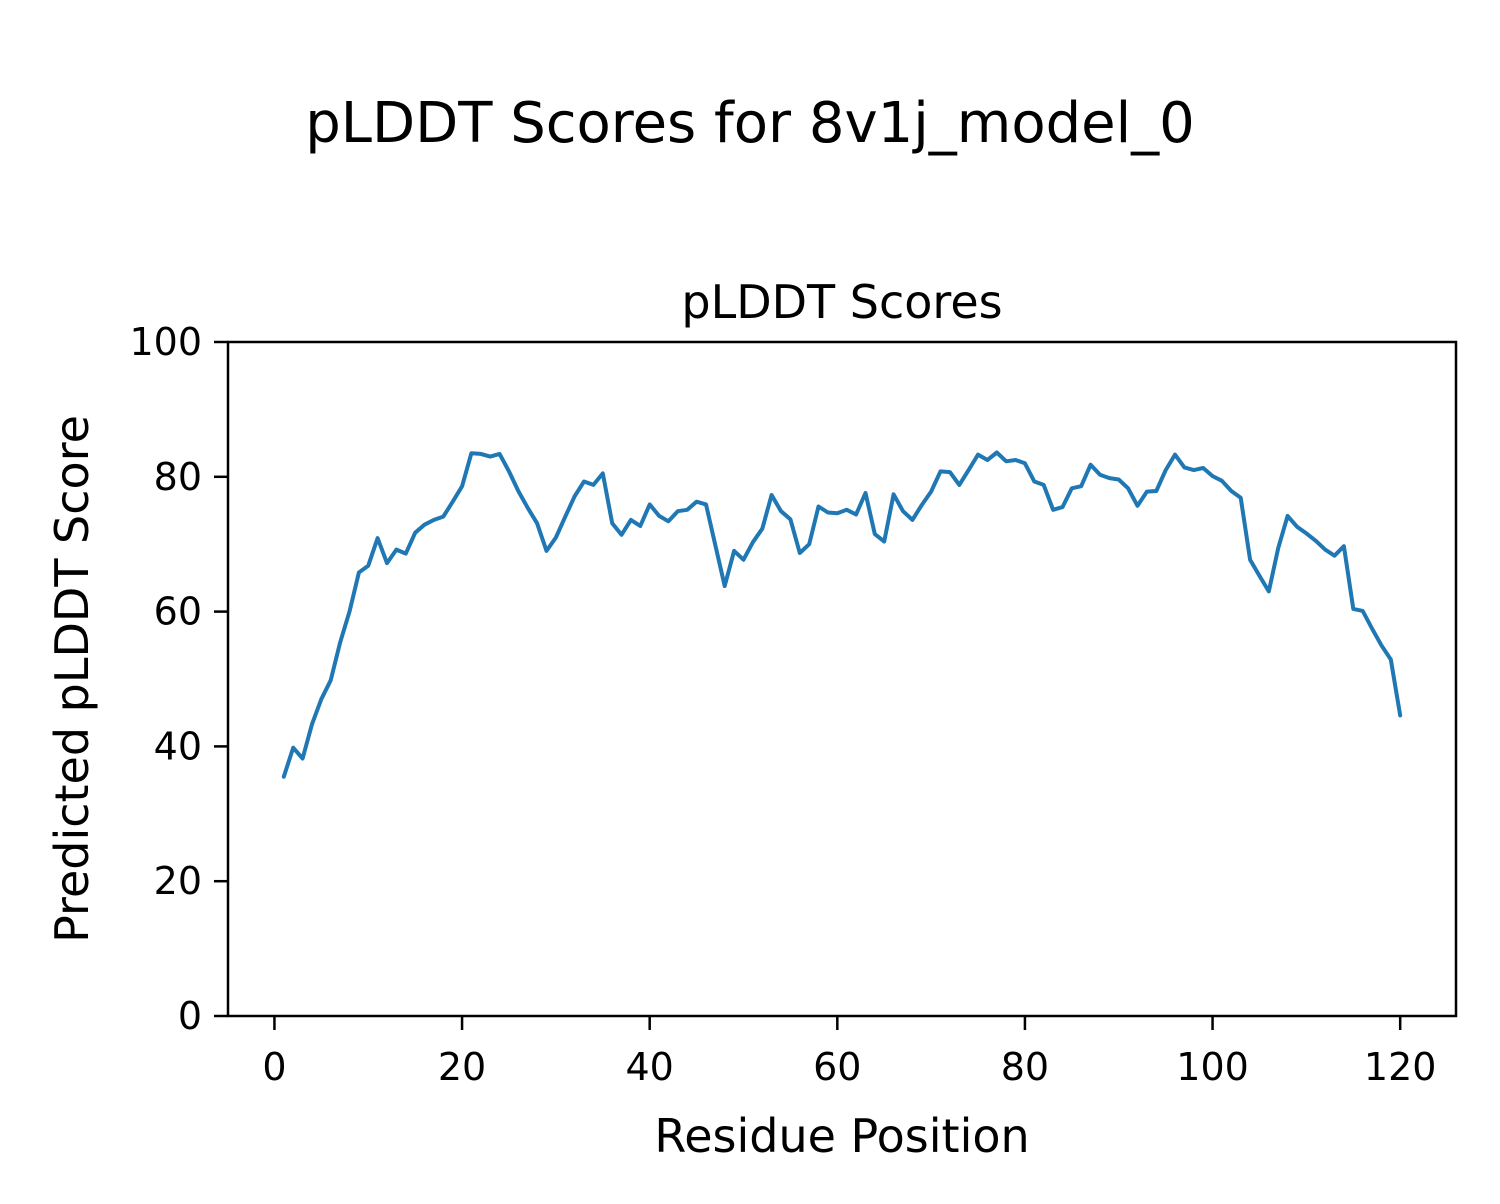 This screenshot has height=1204, width=1500. Describe the element at coordinates (178, 612) in the screenshot. I see `y-tick-label: 60` at that location.